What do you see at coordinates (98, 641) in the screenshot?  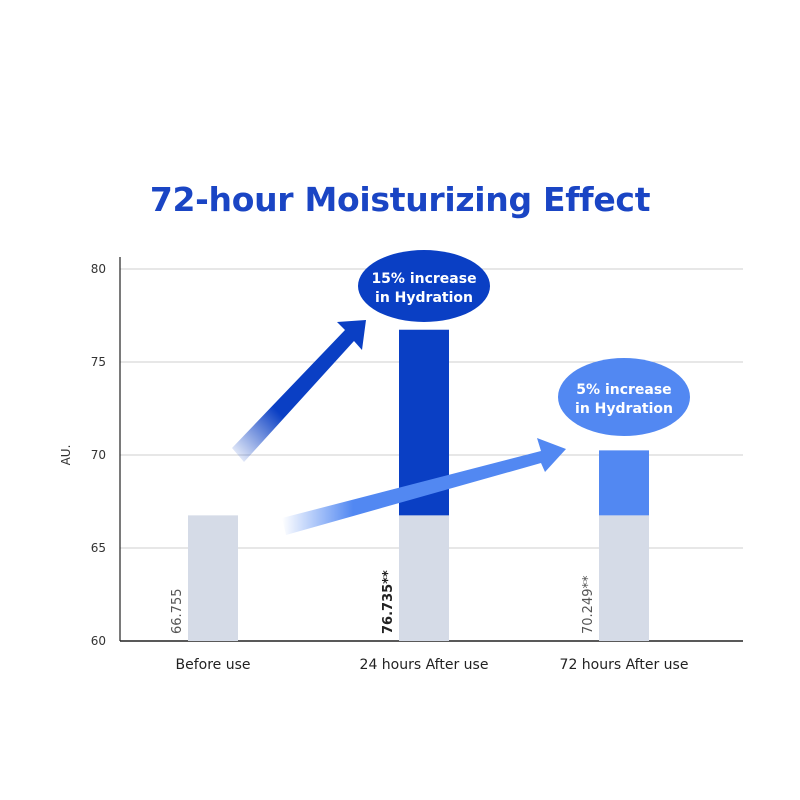 I see `y-tick-label: 60` at bounding box center [98, 641].